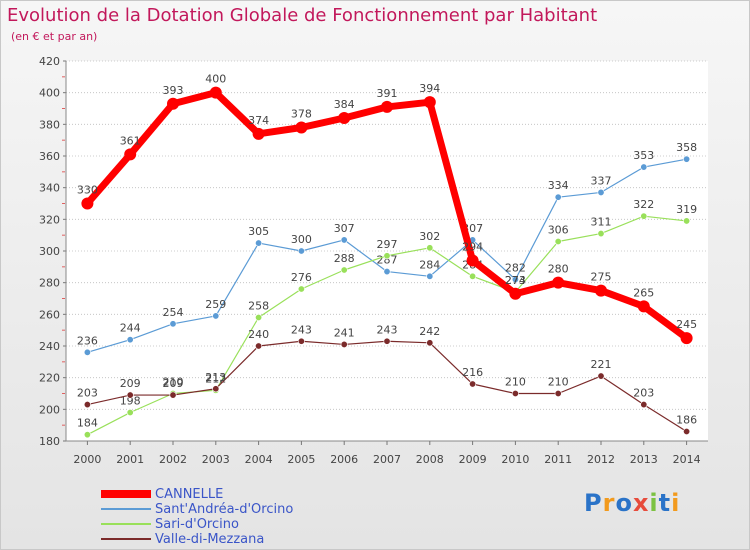 This screenshot has width=750, height=550. What do you see at coordinates (49, 251) in the screenshot?
I see `y-tick-label: 300` at bounding box center [49, 251].